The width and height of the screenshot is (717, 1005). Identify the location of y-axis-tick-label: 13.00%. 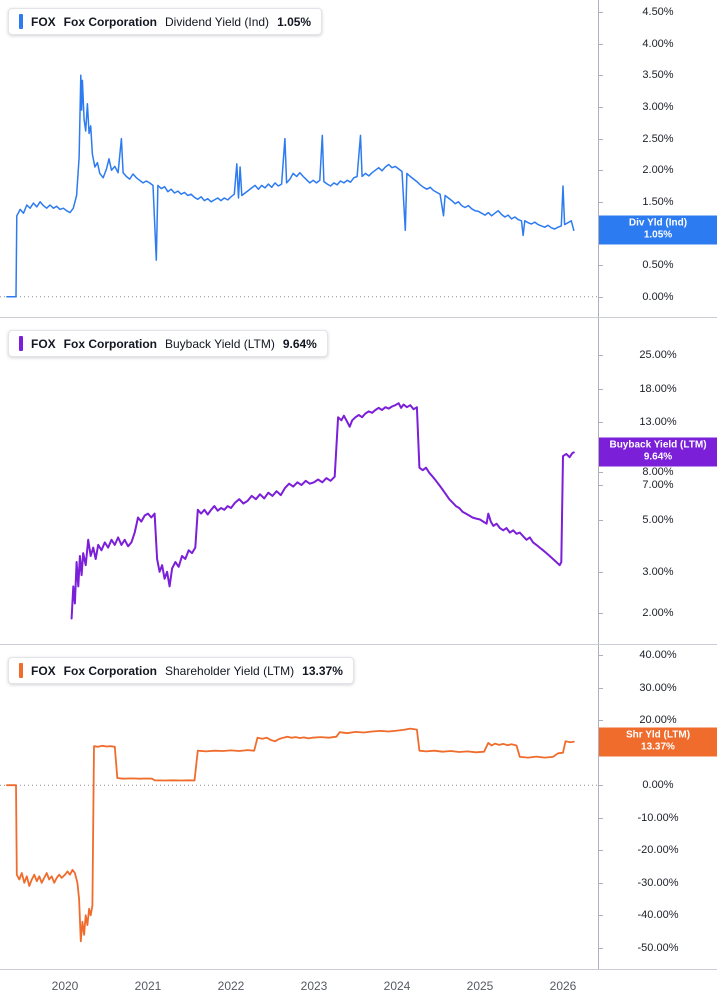
(658, 421).